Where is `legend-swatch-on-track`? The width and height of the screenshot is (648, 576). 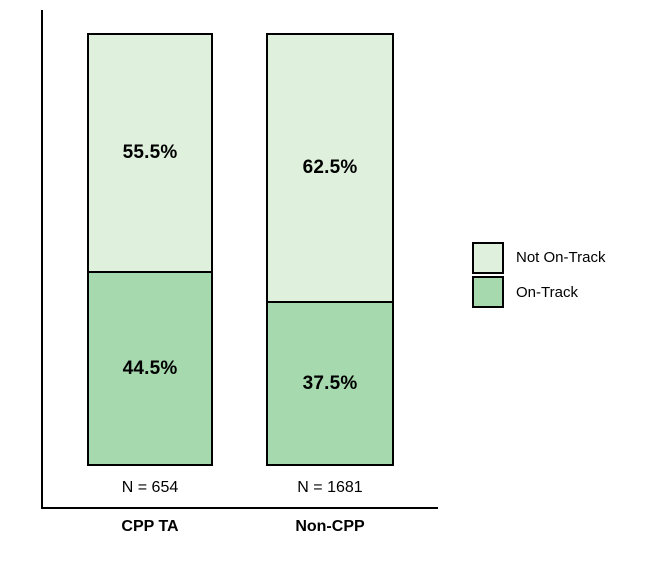 legend-swatch-on-track is located at coordinates (488, 292).